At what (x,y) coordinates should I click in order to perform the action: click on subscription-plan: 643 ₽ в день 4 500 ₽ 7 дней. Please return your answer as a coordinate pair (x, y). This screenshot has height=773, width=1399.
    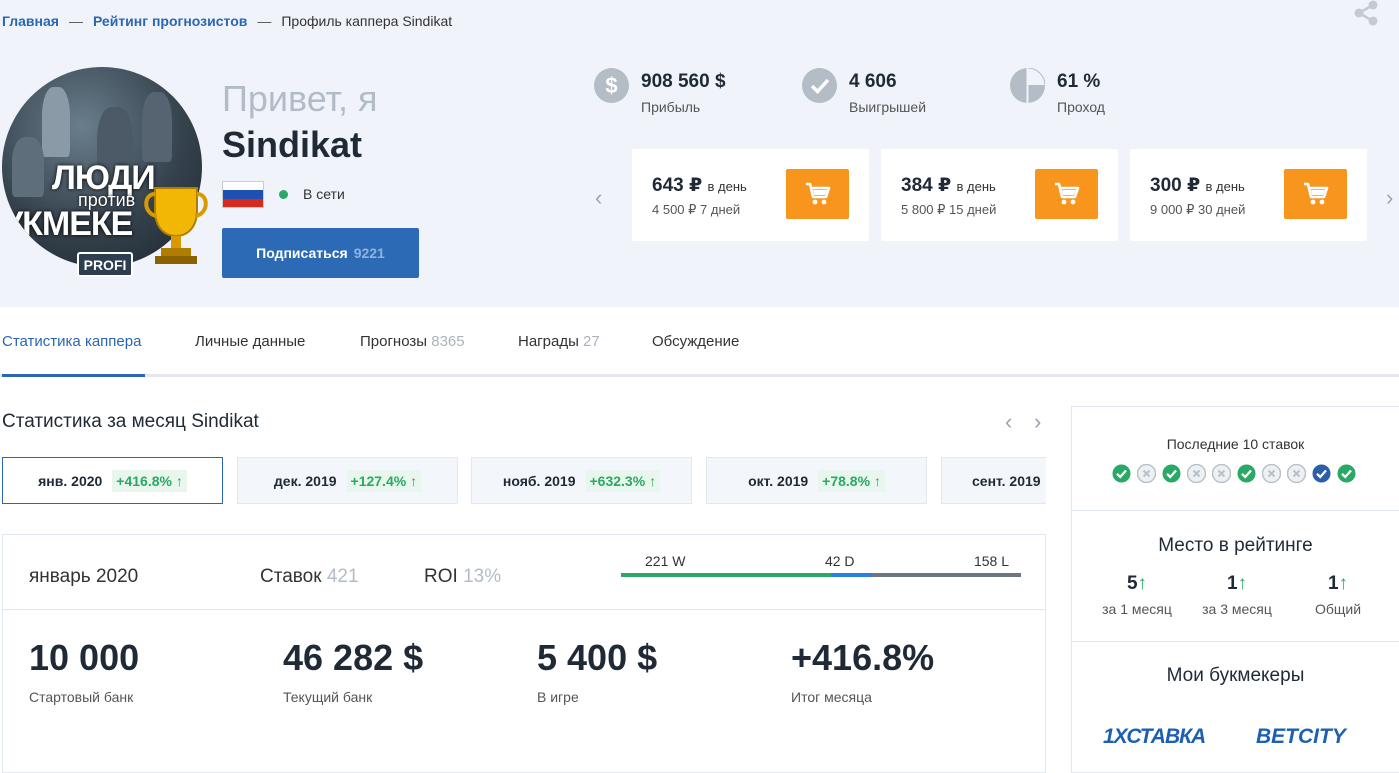
    Looking at the image, I should click on (750, 195).